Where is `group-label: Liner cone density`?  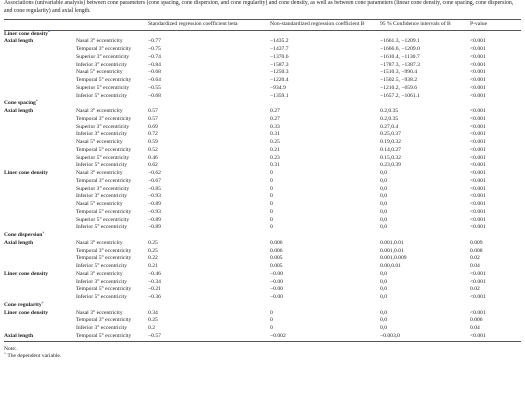 group-label: Liner cone density is located at coordinates (26, 173).